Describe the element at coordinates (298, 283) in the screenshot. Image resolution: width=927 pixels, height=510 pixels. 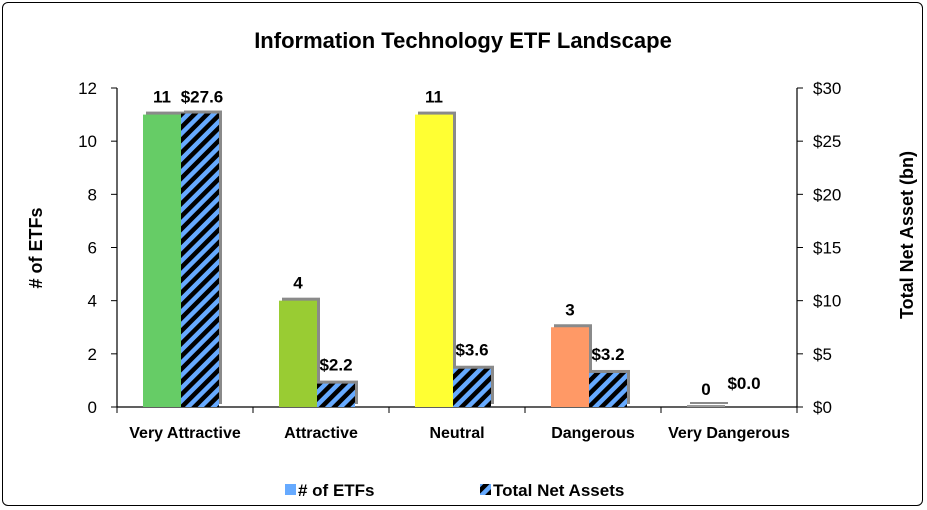
I see `data-label-etf-count: 4` at that location.